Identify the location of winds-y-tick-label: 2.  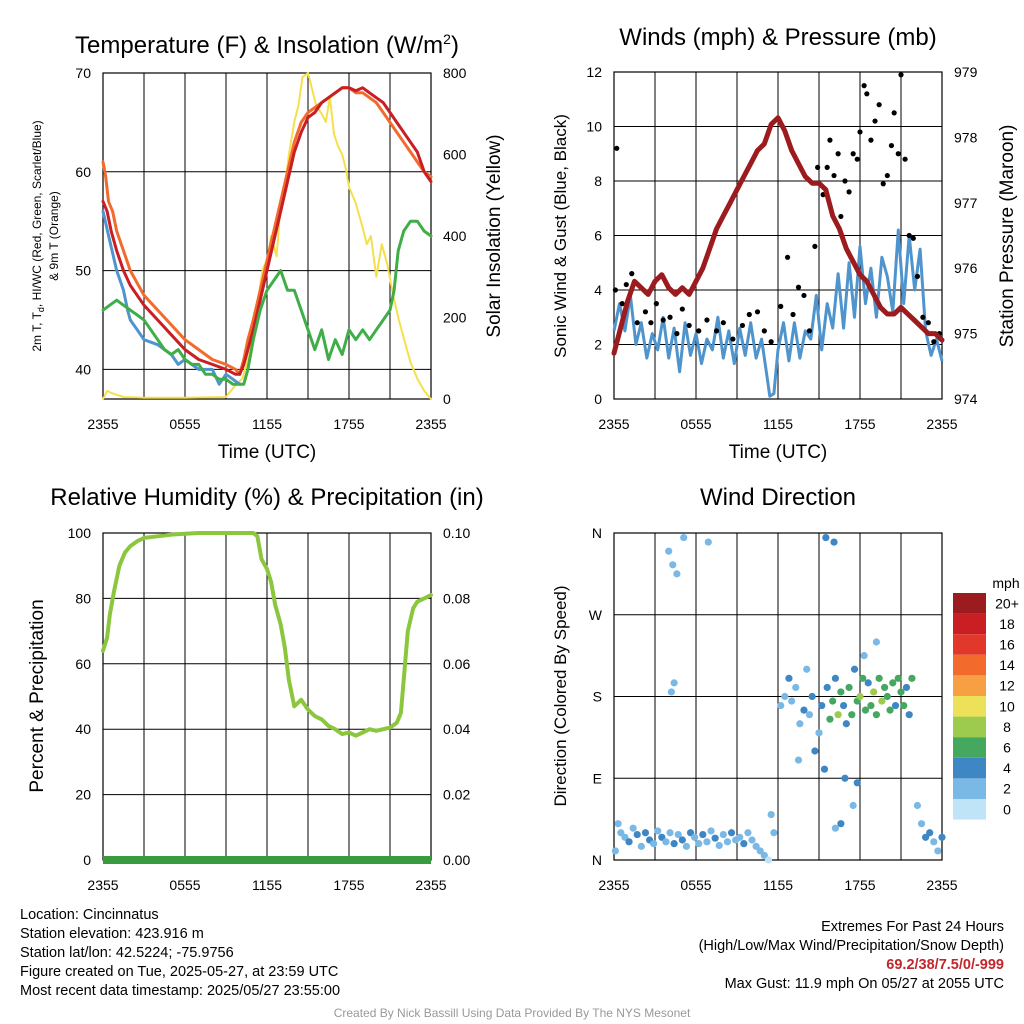
(598, 345).